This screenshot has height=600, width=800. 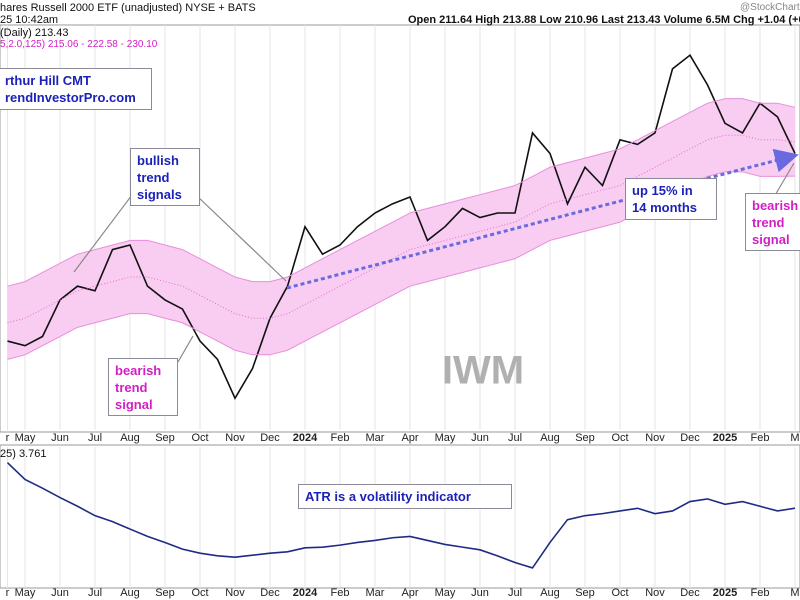 What do you see at coordinates (665, 207) in the screenshot?
I see `annotation-text: 14 months` at bounding box center [665, 207].